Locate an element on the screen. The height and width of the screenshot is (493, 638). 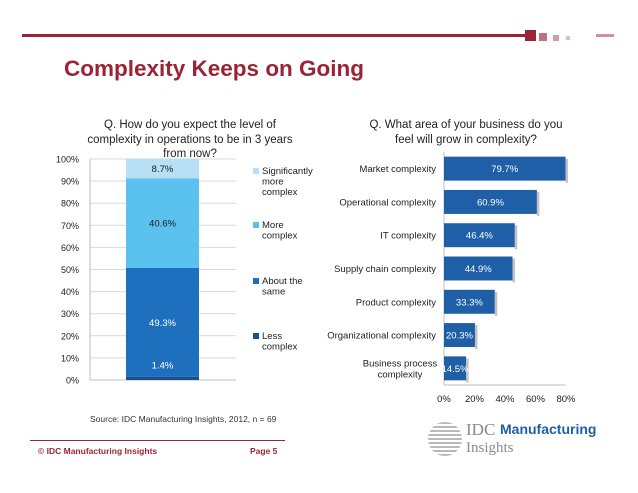
footer-rule is located at coordinates (157, 440).